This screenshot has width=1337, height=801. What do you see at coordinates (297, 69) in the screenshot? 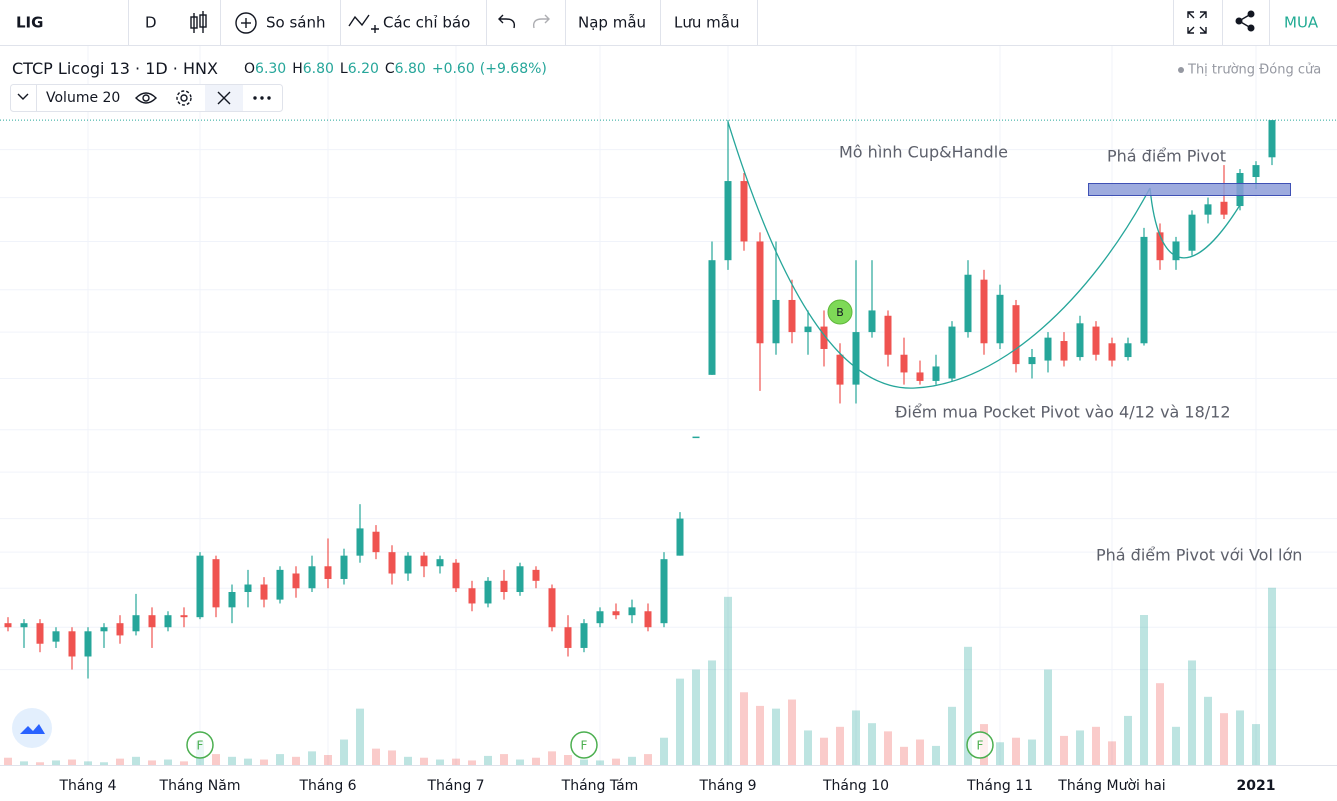
I see `ohlc-label: H` at bounding box center [297, 69].